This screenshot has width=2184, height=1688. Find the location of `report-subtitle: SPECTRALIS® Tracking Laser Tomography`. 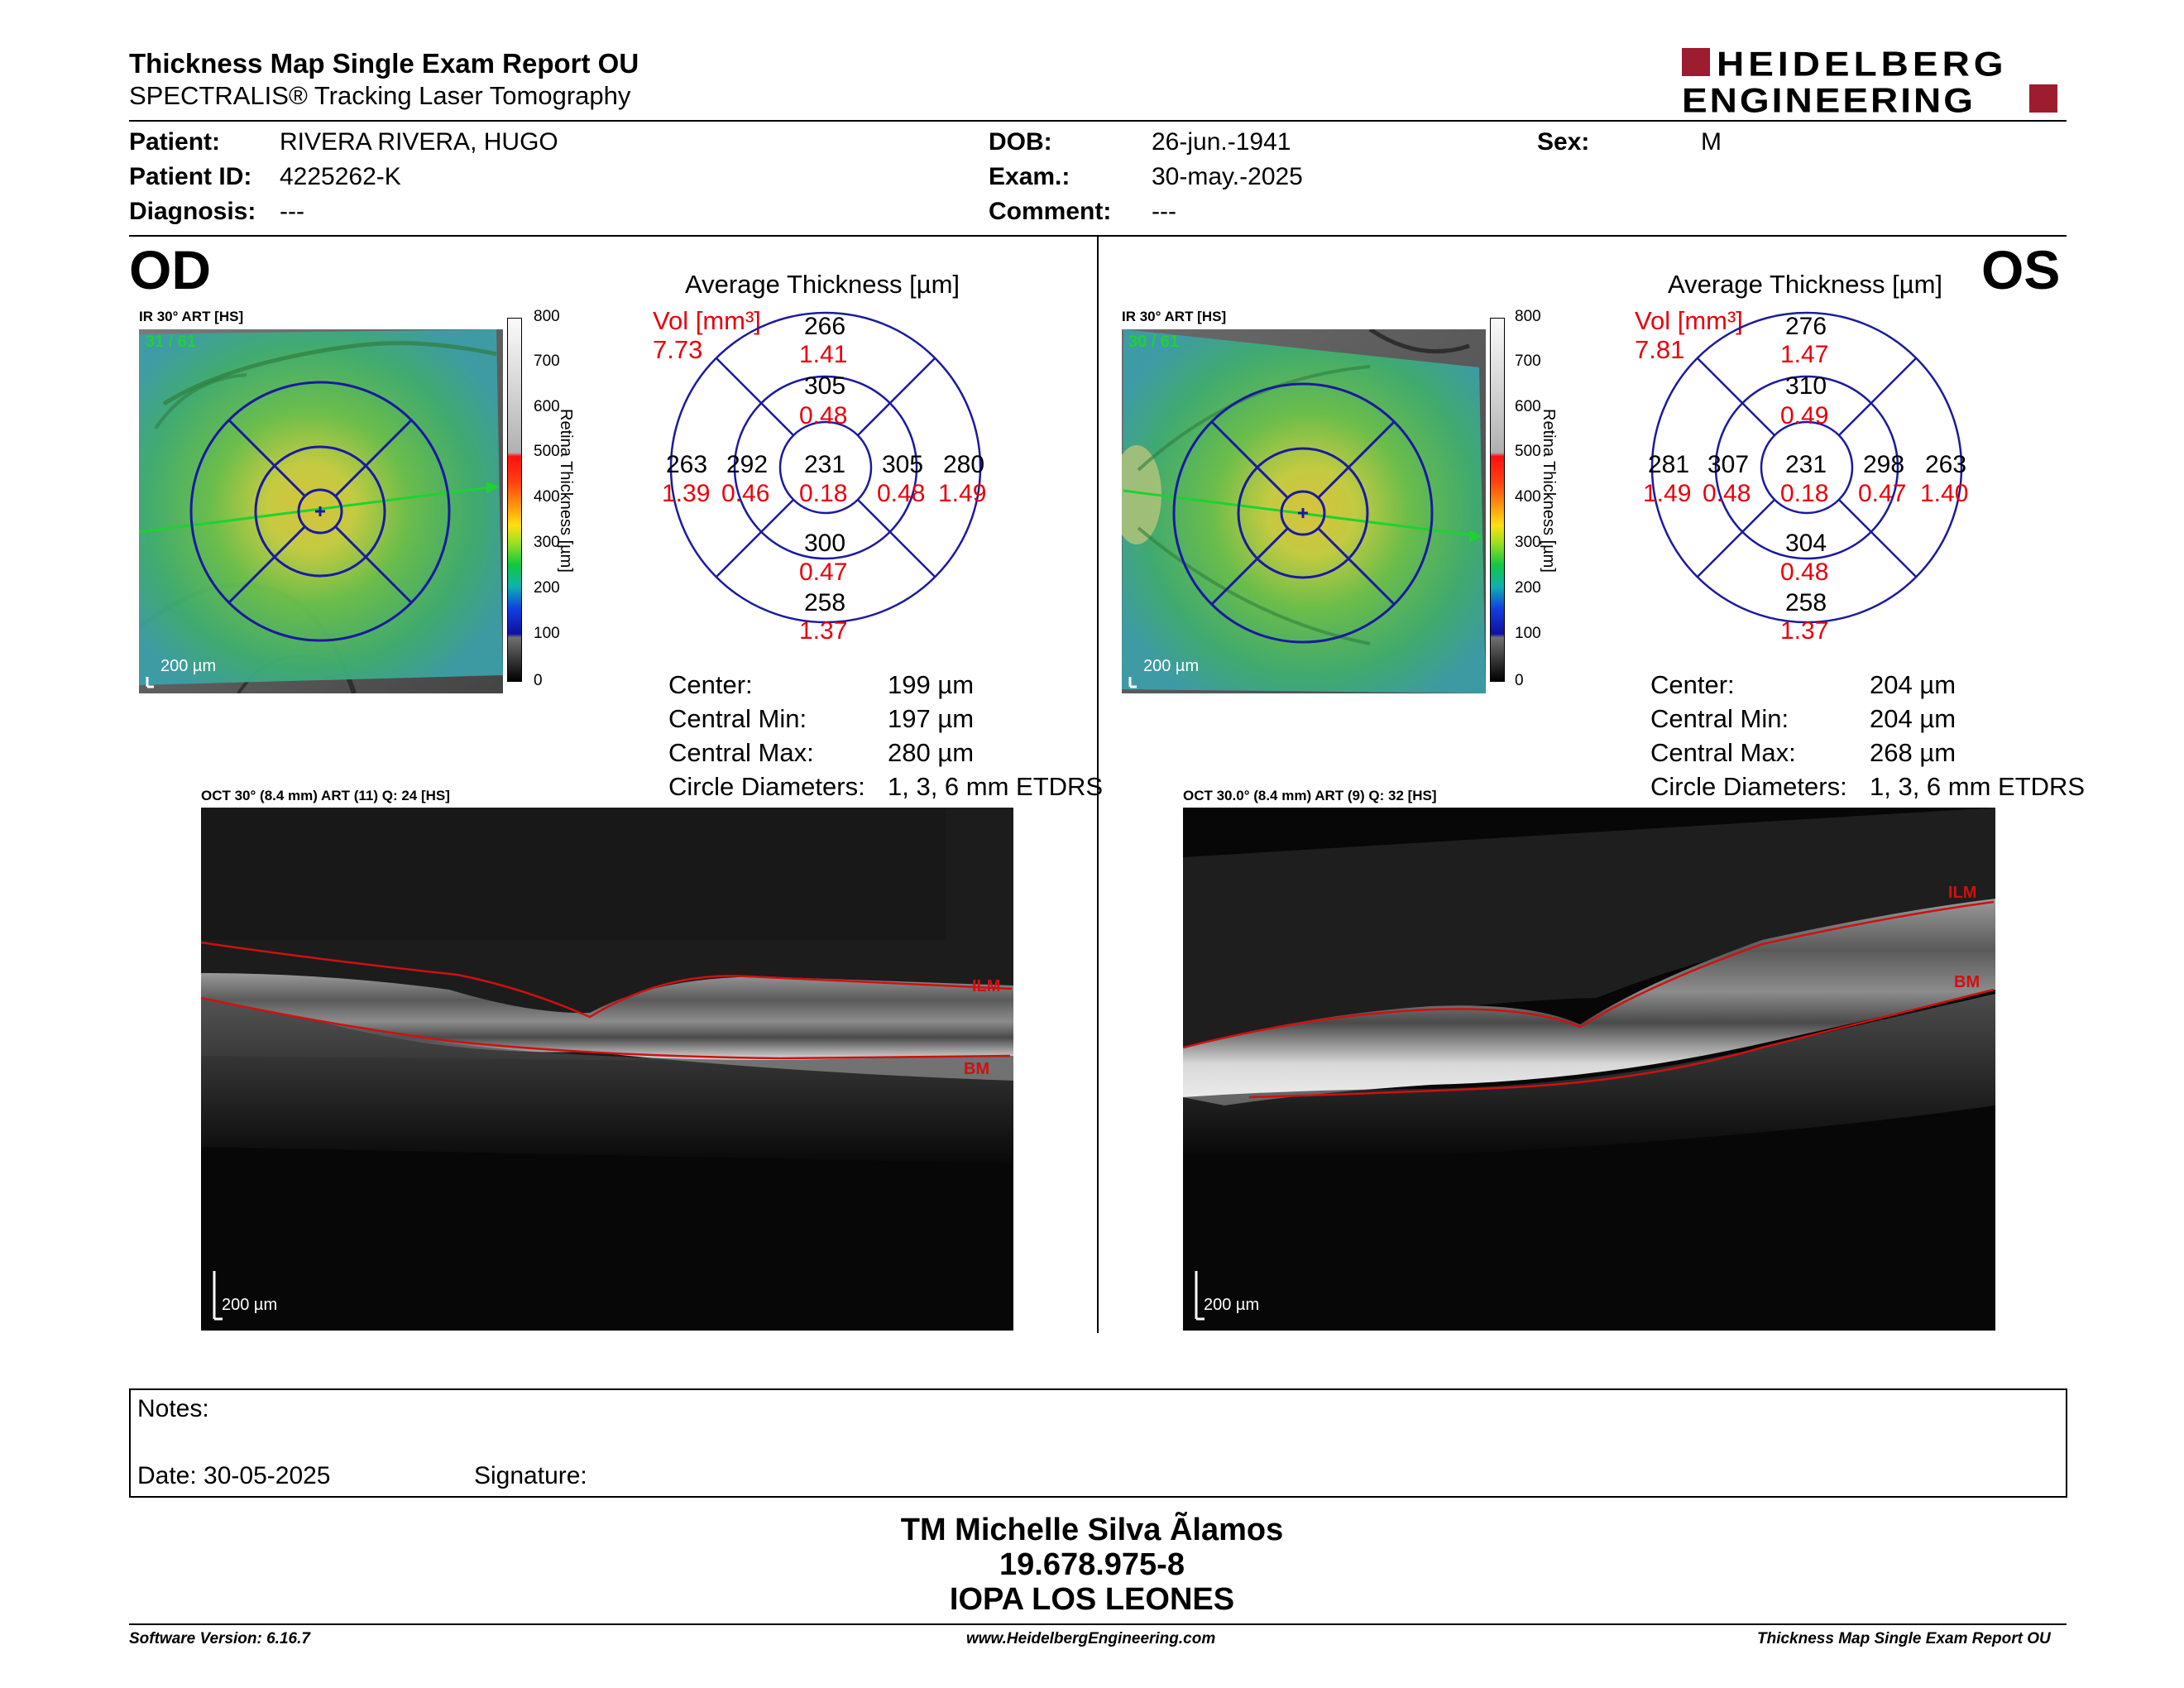

report-subtitle: SPECTRALIS® Tracking Laser Tomography is located at coordinates (380, 95).